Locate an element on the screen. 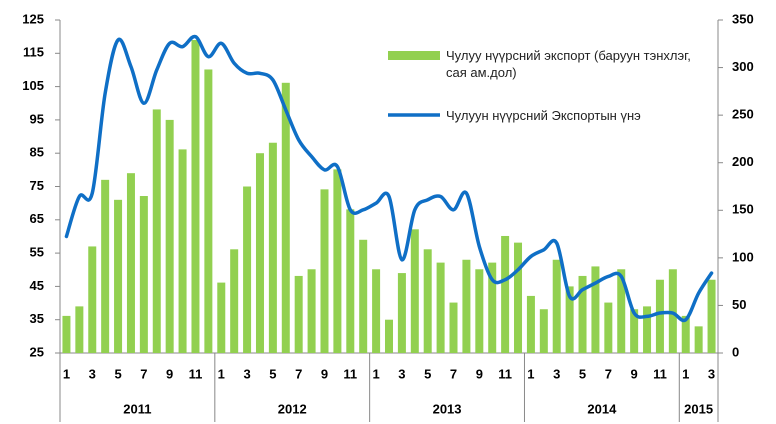  y-tick-label: 35 is located at coordinates (37, 318).